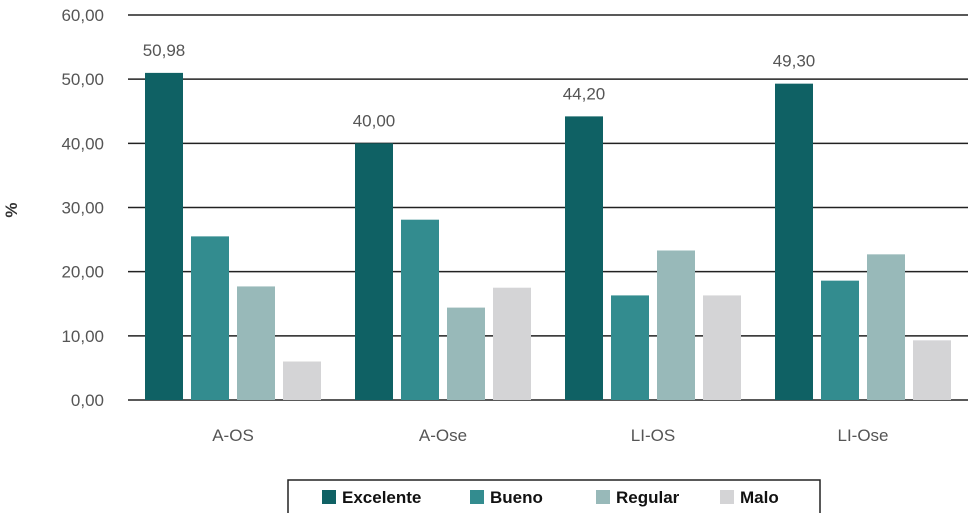 The image size is (968, 513). What do you see at coordinates (554, 496) in the screenshot?
I see `legend: Excelente Bueno Regular Malo` at bounding box center [554, 496].